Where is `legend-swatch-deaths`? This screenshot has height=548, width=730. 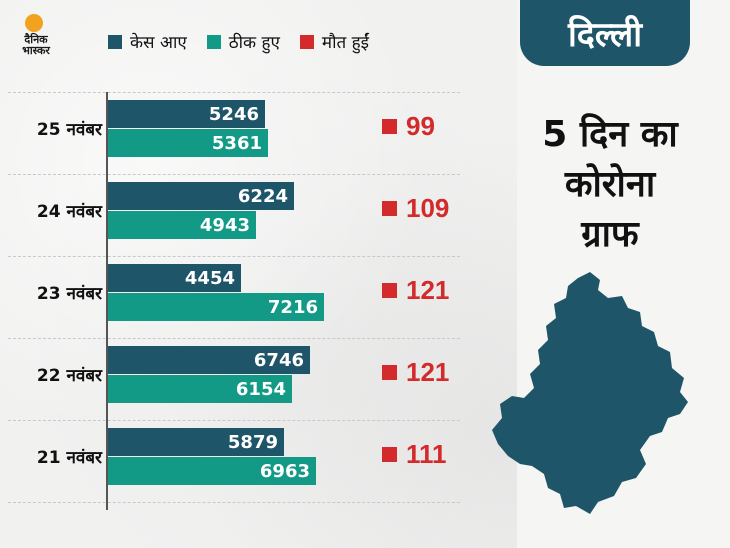
legend-swatch-deaths is located at coordinates (306, 41).